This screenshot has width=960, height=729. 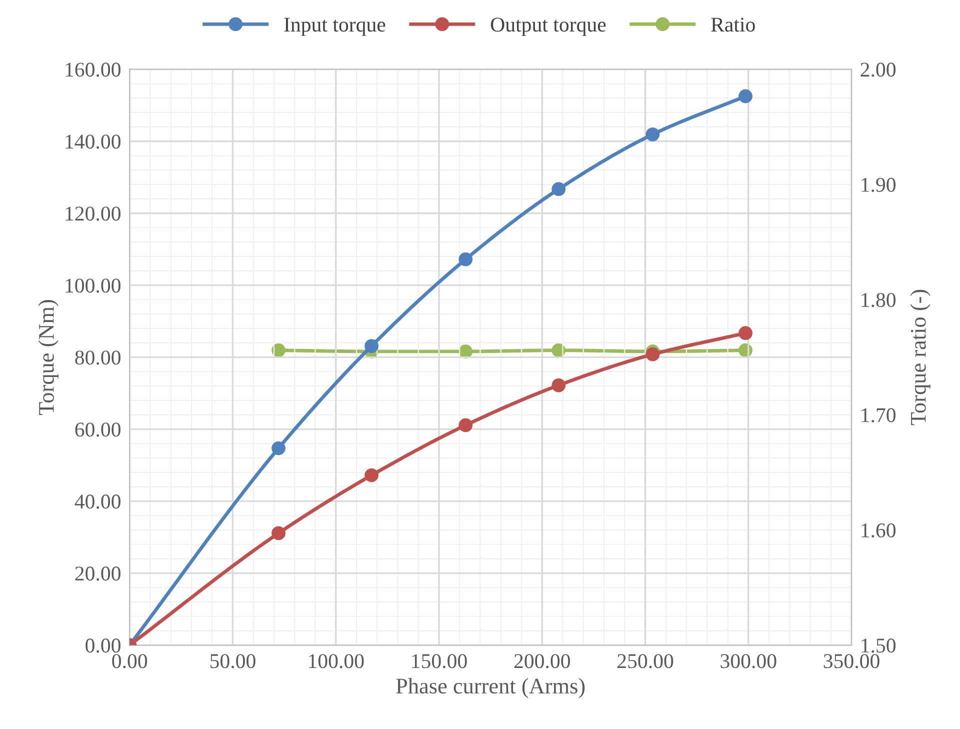 What do you see at coordinates (733, 25) in the screenshot?
I see `legend-label: Ratio` at bounding box center [733, 25].